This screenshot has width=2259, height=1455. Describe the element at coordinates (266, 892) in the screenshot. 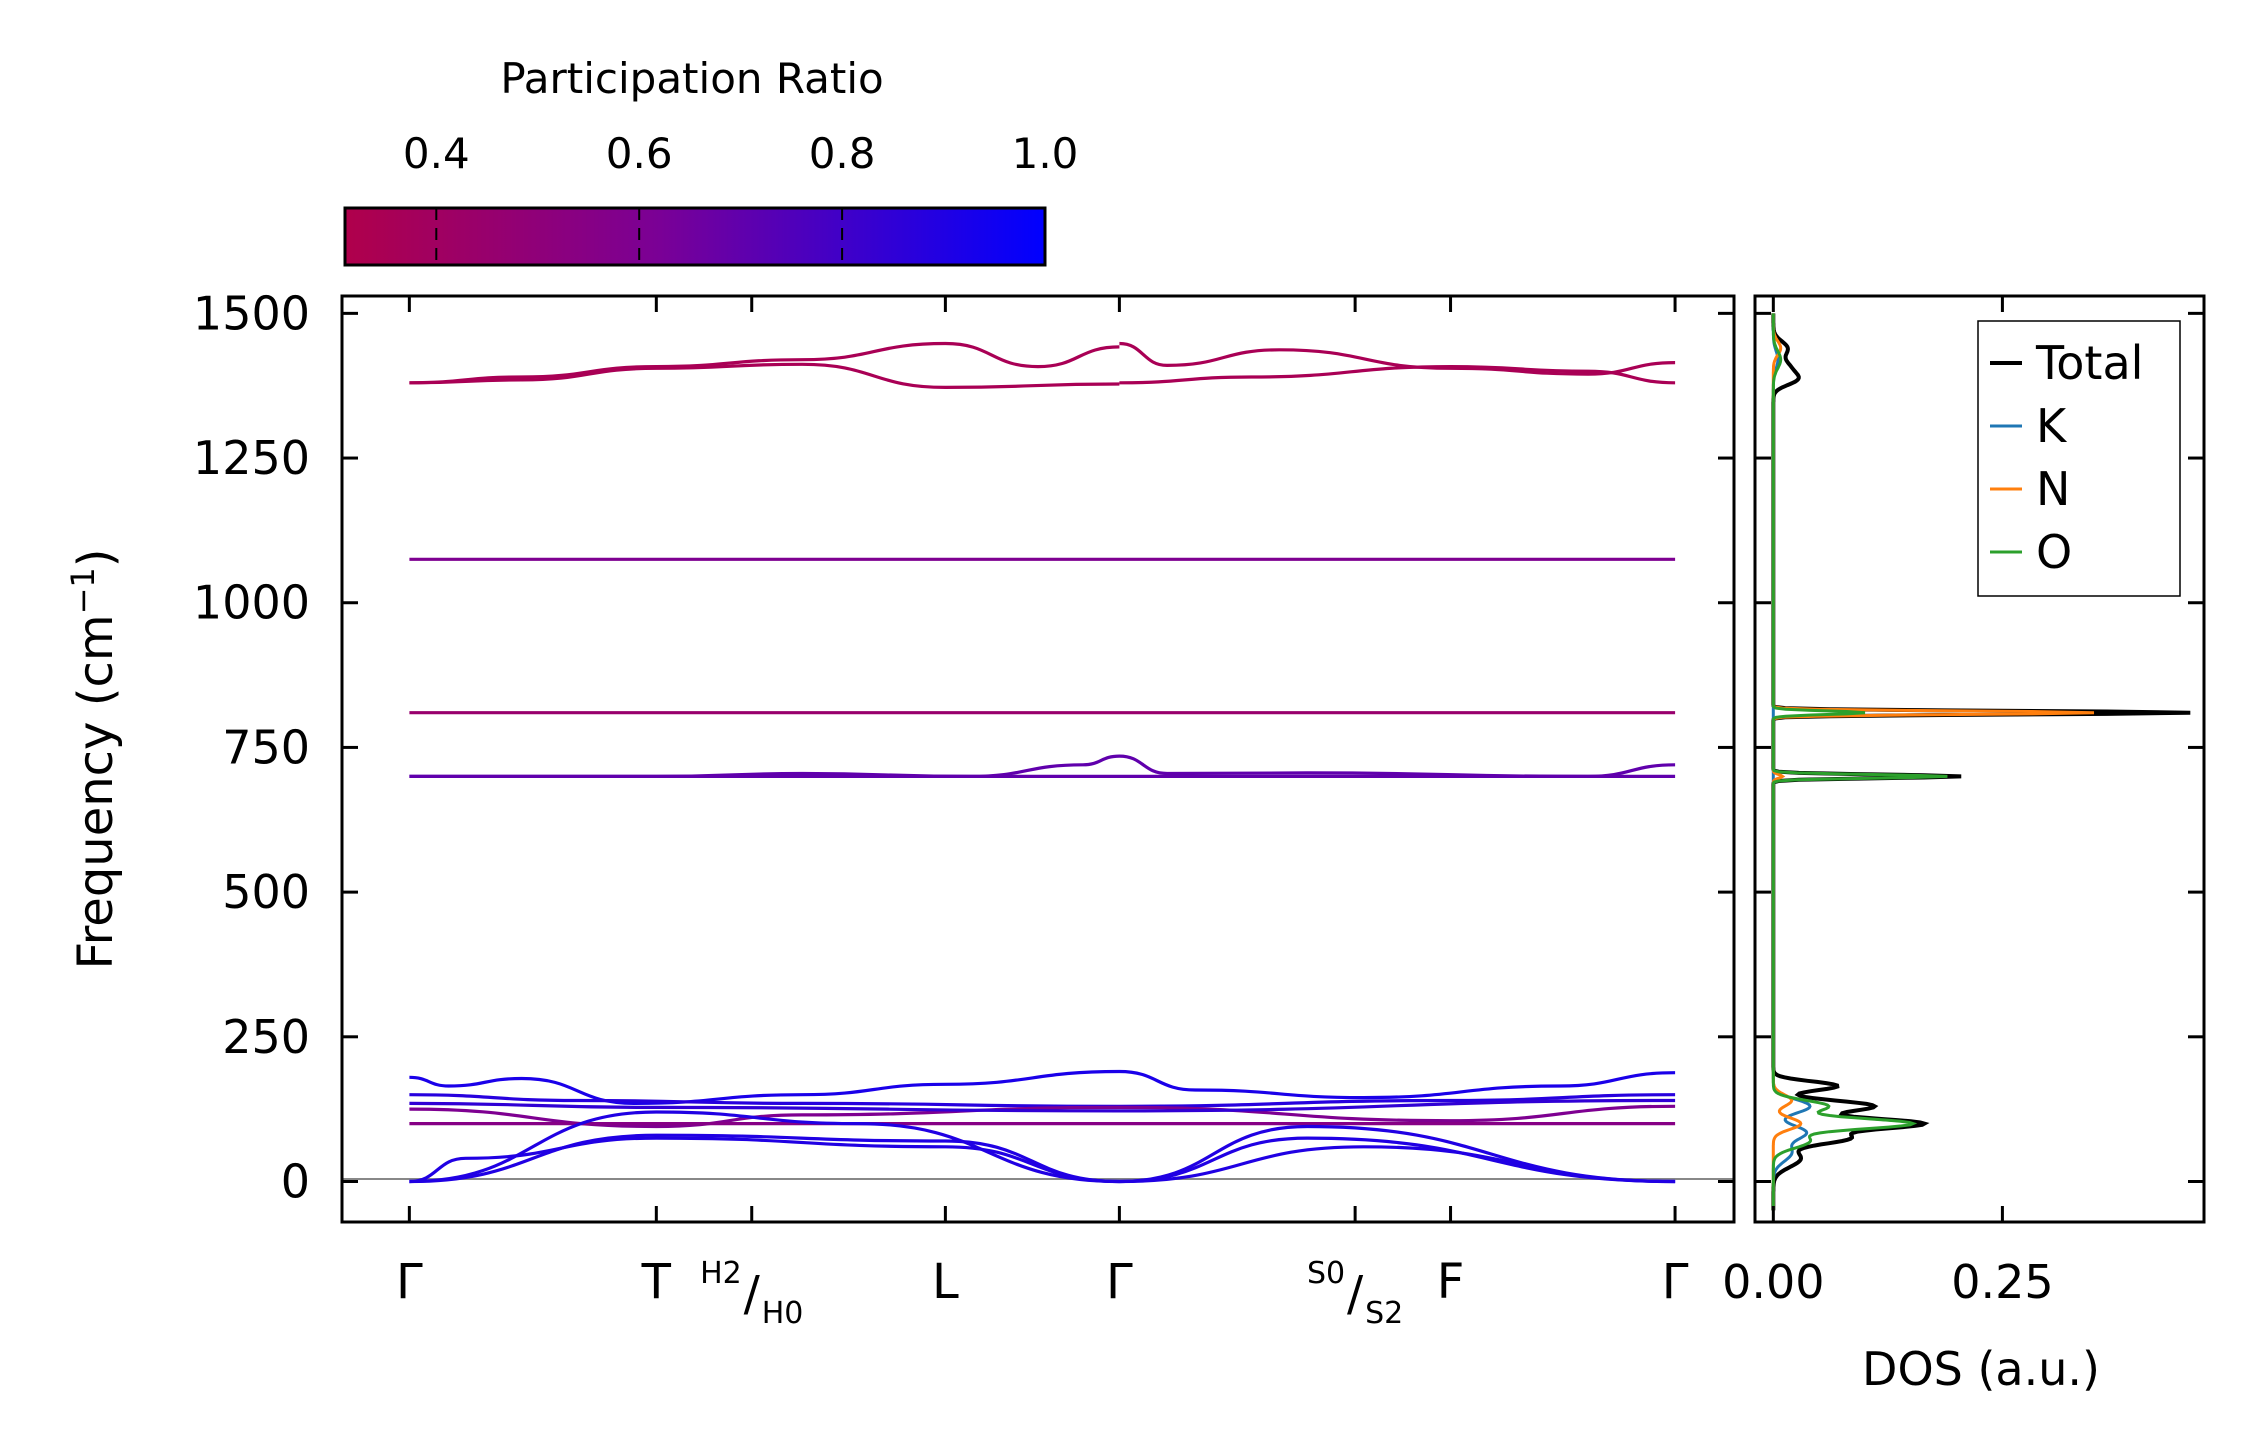

I see `y-tick-label: 500` at that location.